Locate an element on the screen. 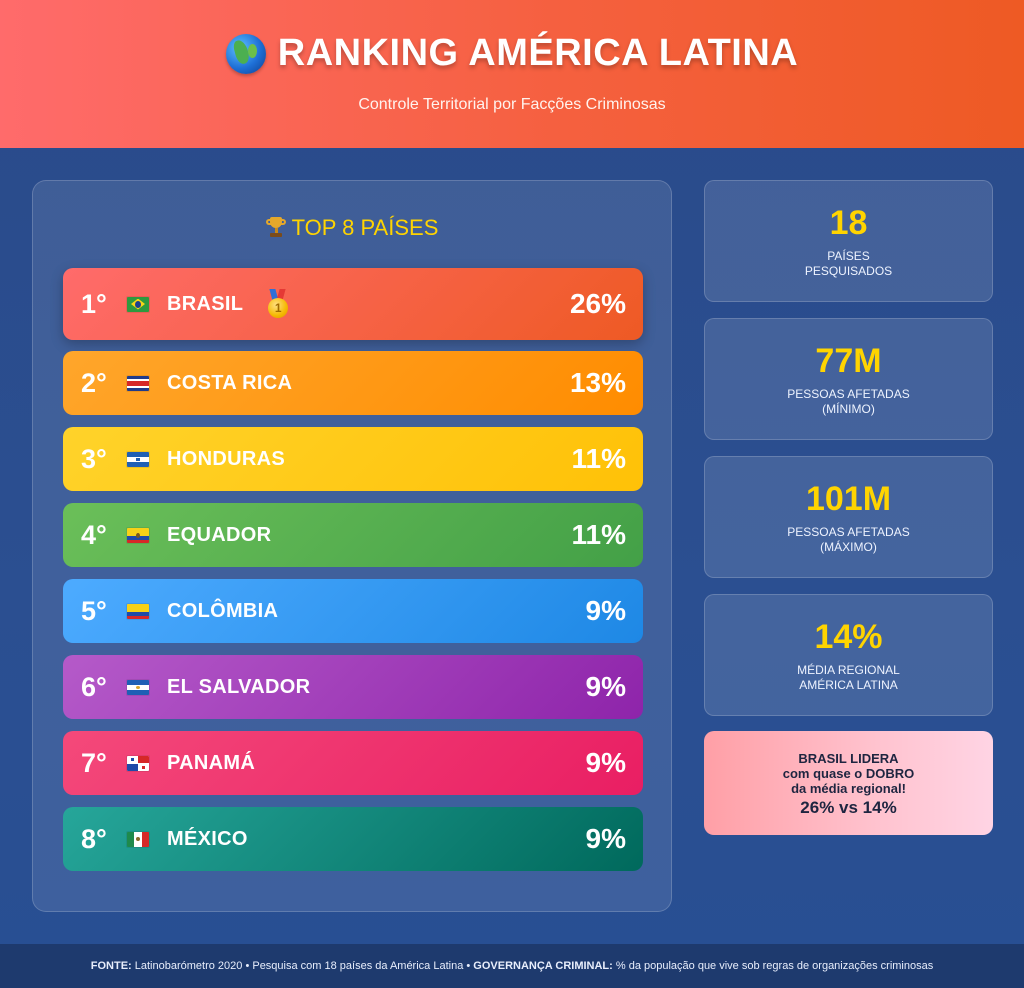  footer-source-label: FONTE: is located at coordinates (111, 966).